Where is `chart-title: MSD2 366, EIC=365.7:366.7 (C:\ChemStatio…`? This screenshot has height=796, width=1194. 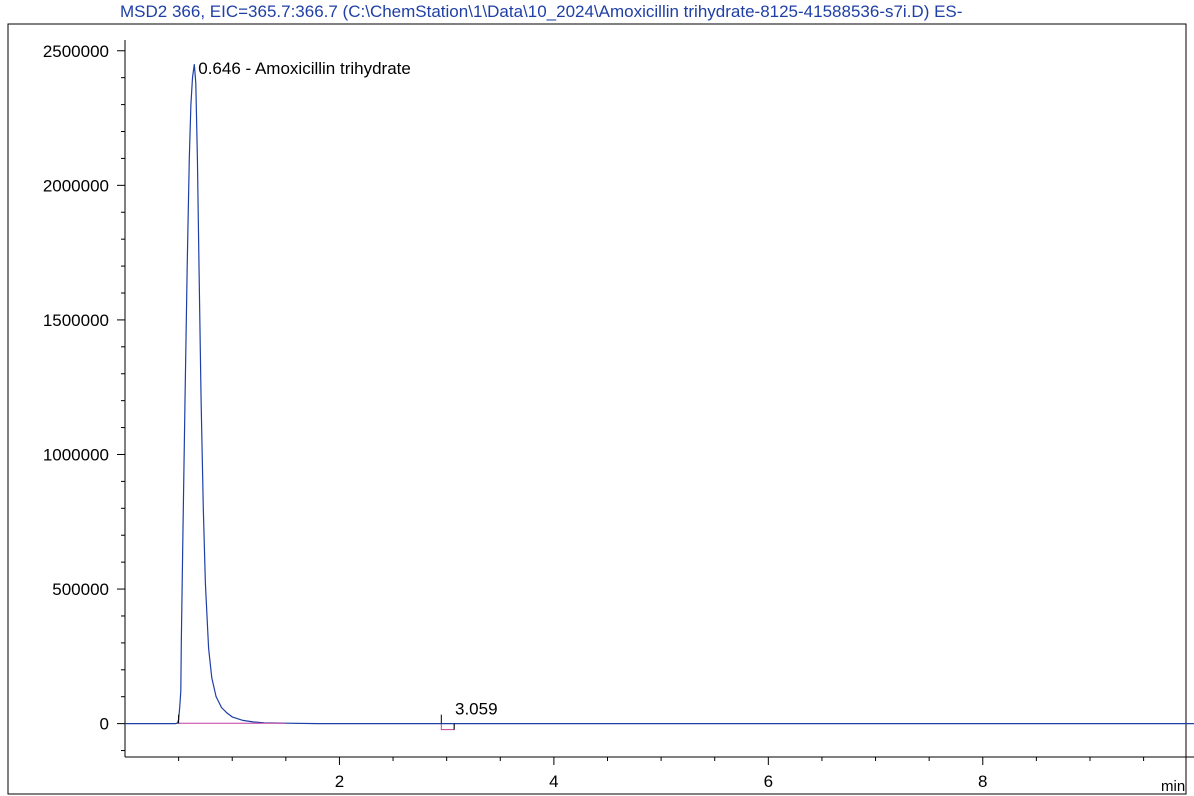 chart-title: MSD2 366, EIC=365.7:366.7 (C:\ChemStatio… is located at coordinates (541, 11).